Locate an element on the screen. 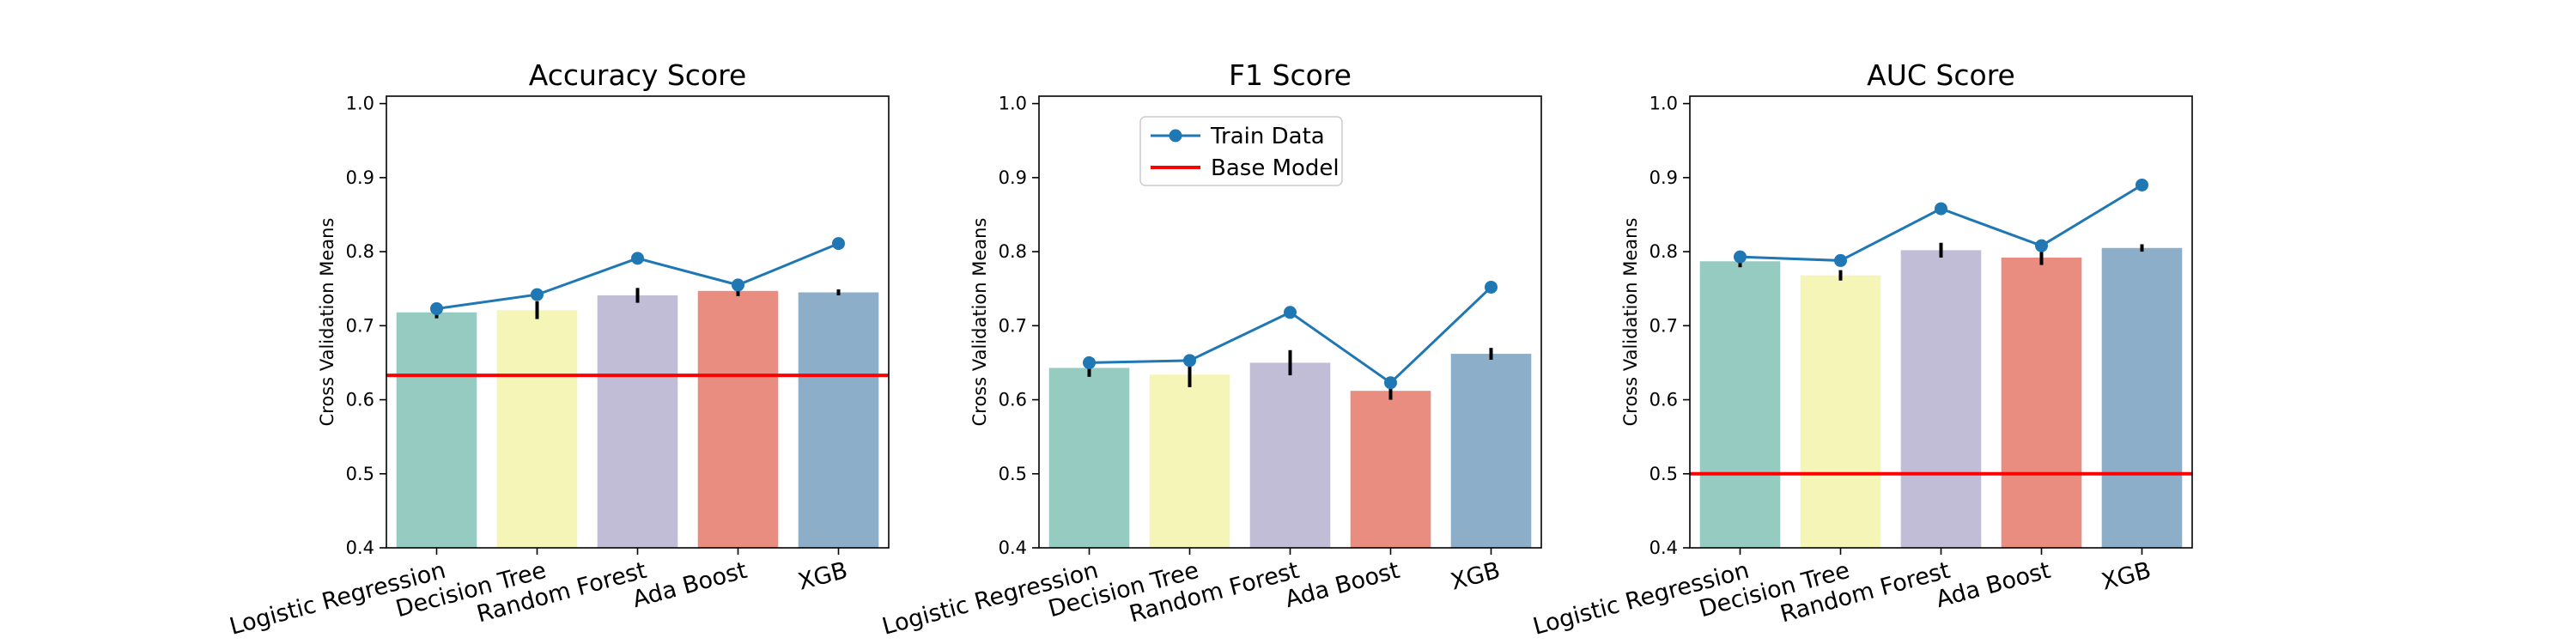 Image resolution: width=2576 pixels, height=644 pixels. legend-label-1: Train Data is located at coordinates (1268, 137).